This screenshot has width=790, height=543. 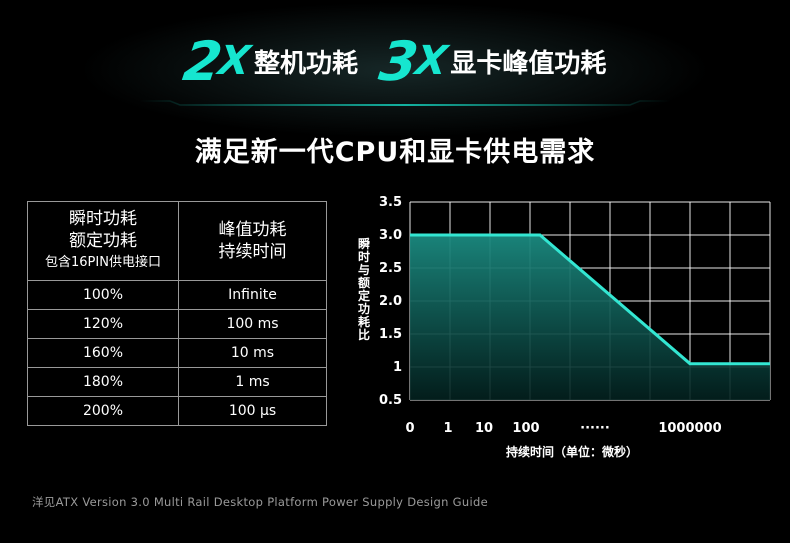 What do you see at coordinates (252, 230) in the screenshot?
I see `header-line: 峰值功耗` at bounding box center [252, 230].